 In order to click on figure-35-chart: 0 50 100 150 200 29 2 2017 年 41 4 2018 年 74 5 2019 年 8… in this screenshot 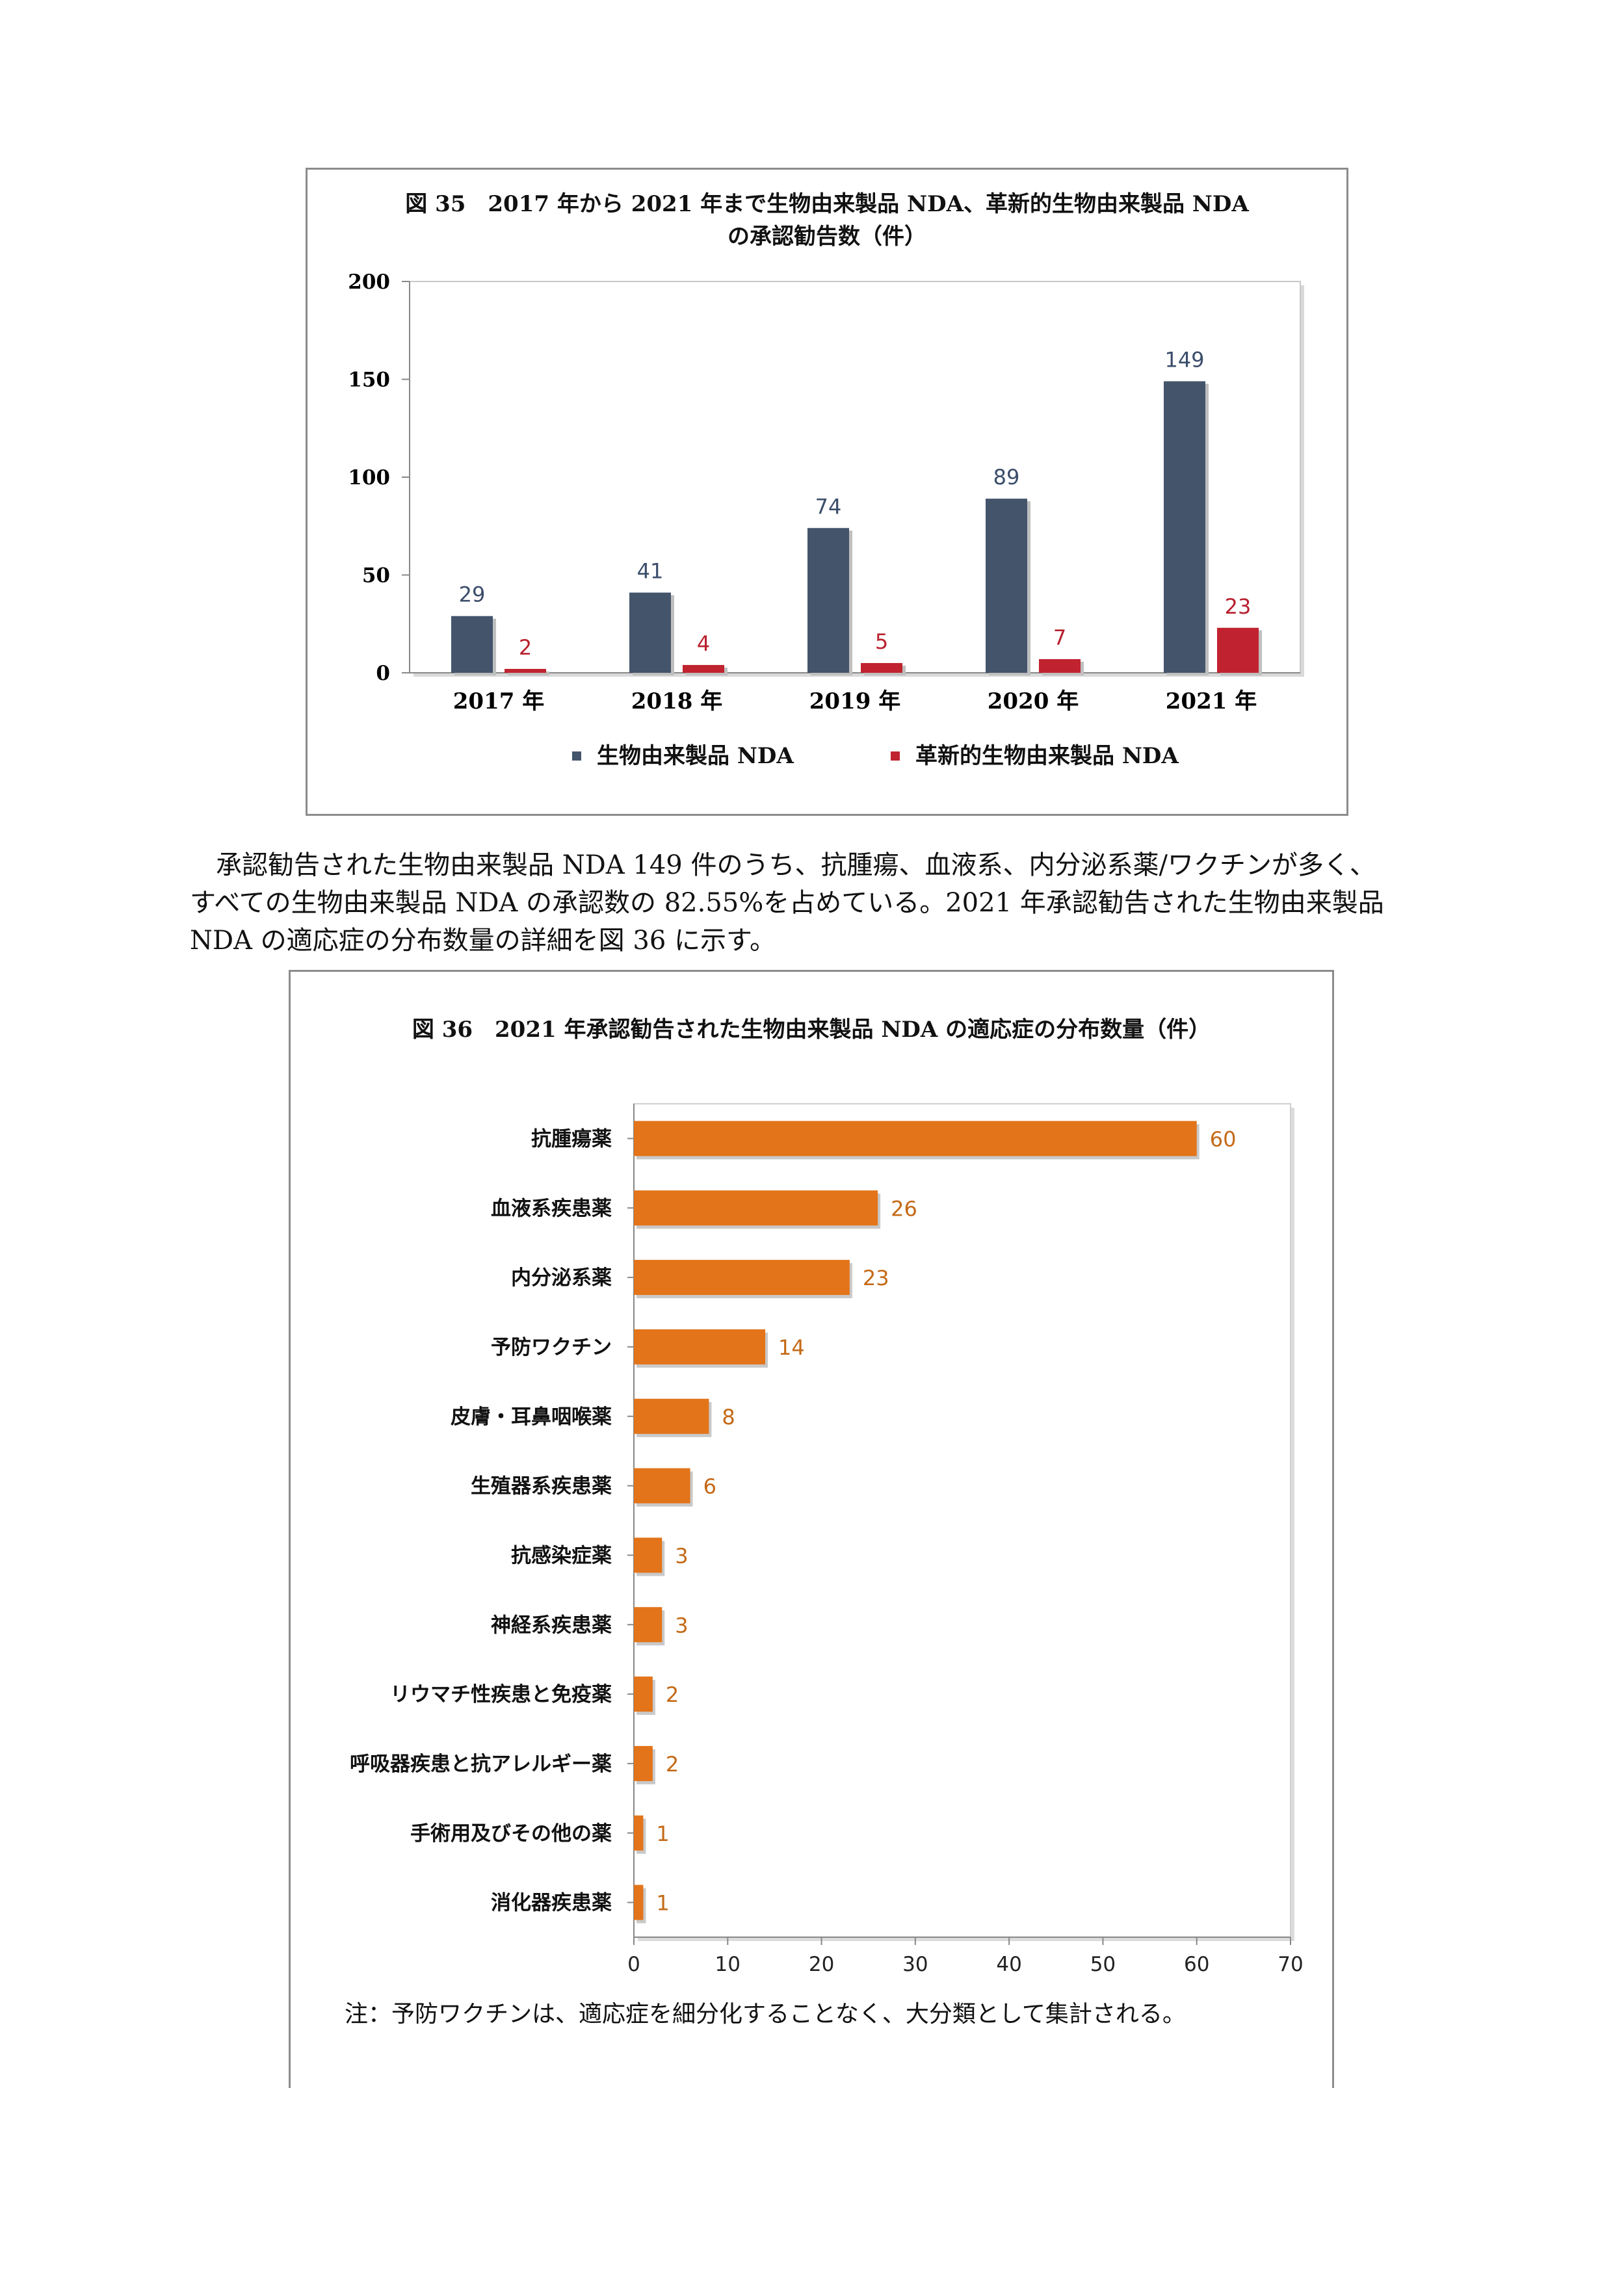, I will do `click(826, 519)`.